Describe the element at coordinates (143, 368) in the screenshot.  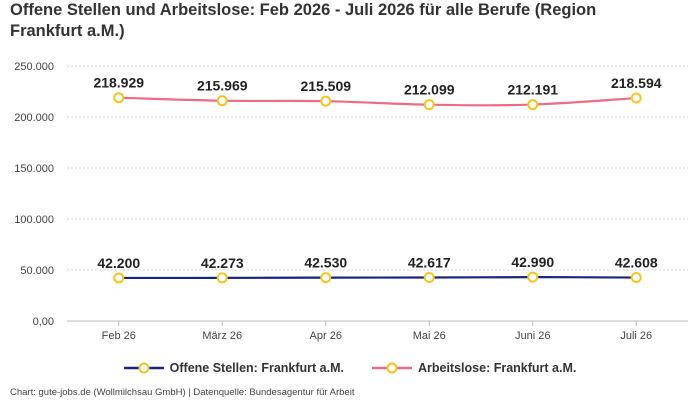
I see `legend-line-offene-stellen-icon` at that location.